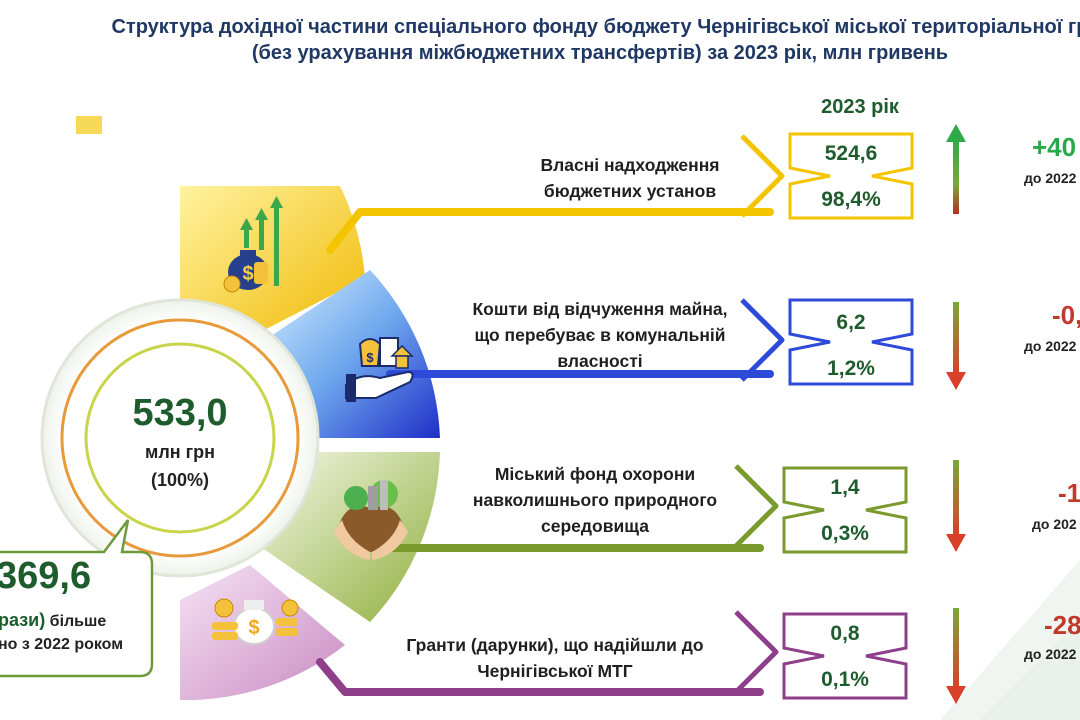  I want to click on connector-purple, so click(540, 677).